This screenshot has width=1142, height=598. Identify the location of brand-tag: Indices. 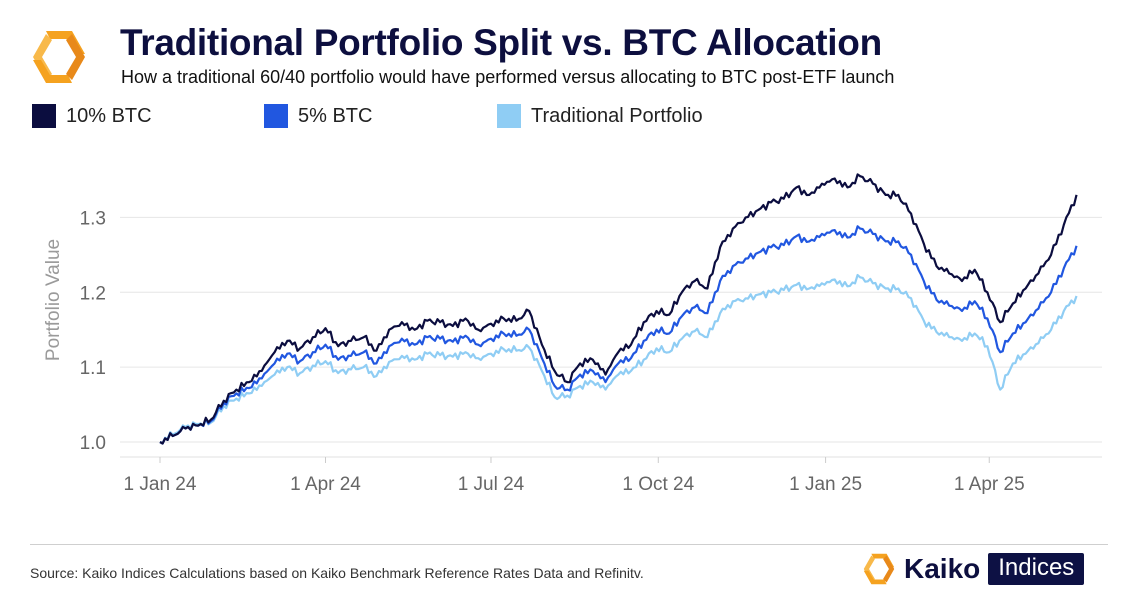
(1036, 569).